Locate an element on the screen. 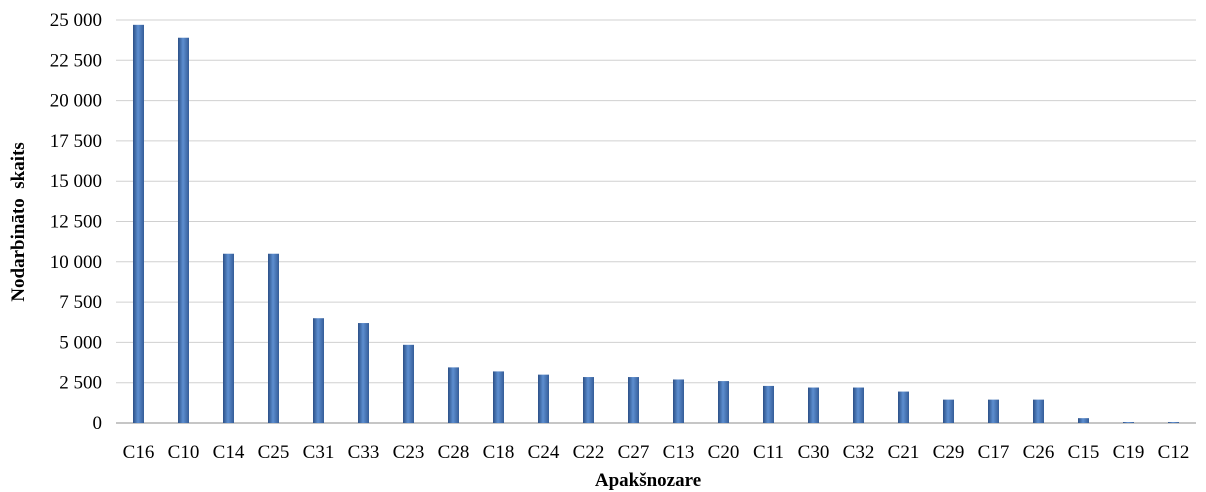 The height and width of the screenshot is (492, 1206). y-axis-title: Nodarbināto skaits is located at coordinates (18, 221).